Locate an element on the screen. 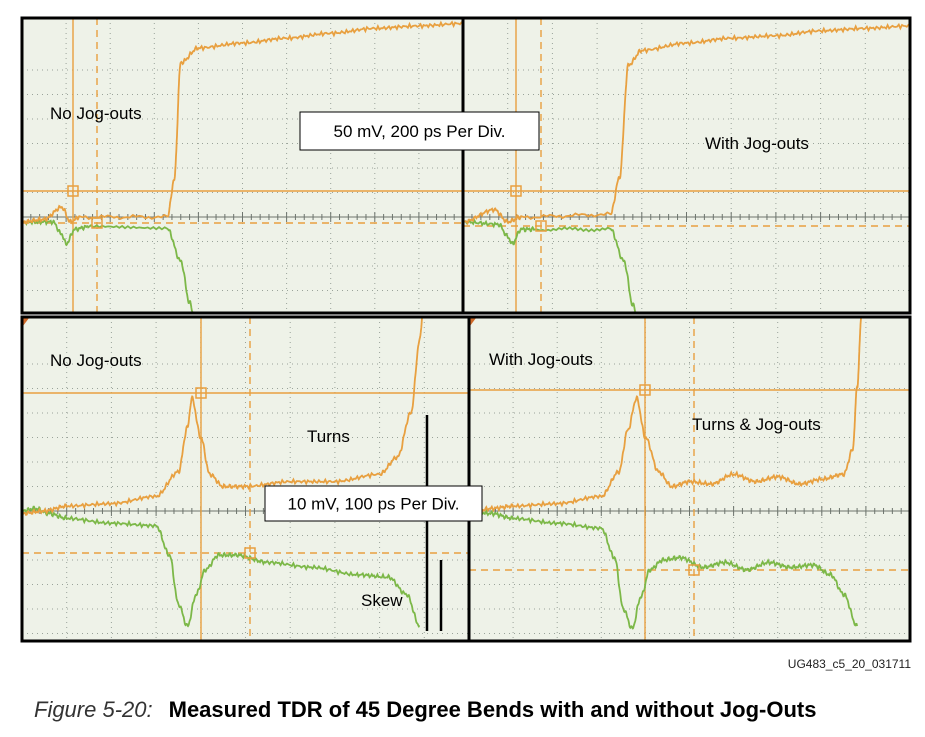  panel-annotation: Turns is located at coordinates (328, 436).